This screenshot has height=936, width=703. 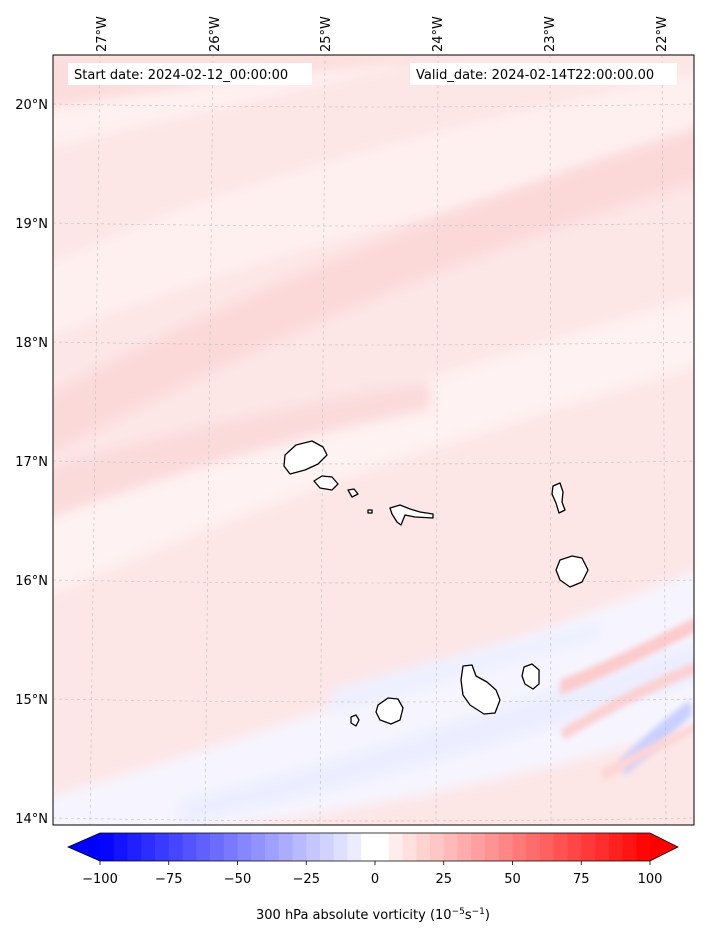 What do you see at coordinates (306, 879) in the screenshot?
I see `colorbar-tick-label: −25` at bounding box center [306, 879].